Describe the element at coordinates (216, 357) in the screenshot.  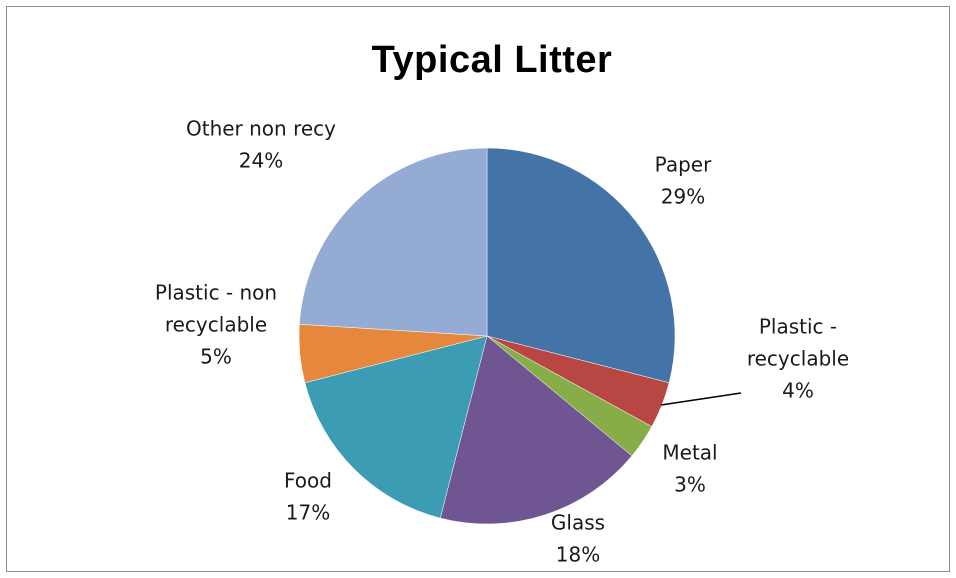
I see `slice-percent-label: 5%` at that location.